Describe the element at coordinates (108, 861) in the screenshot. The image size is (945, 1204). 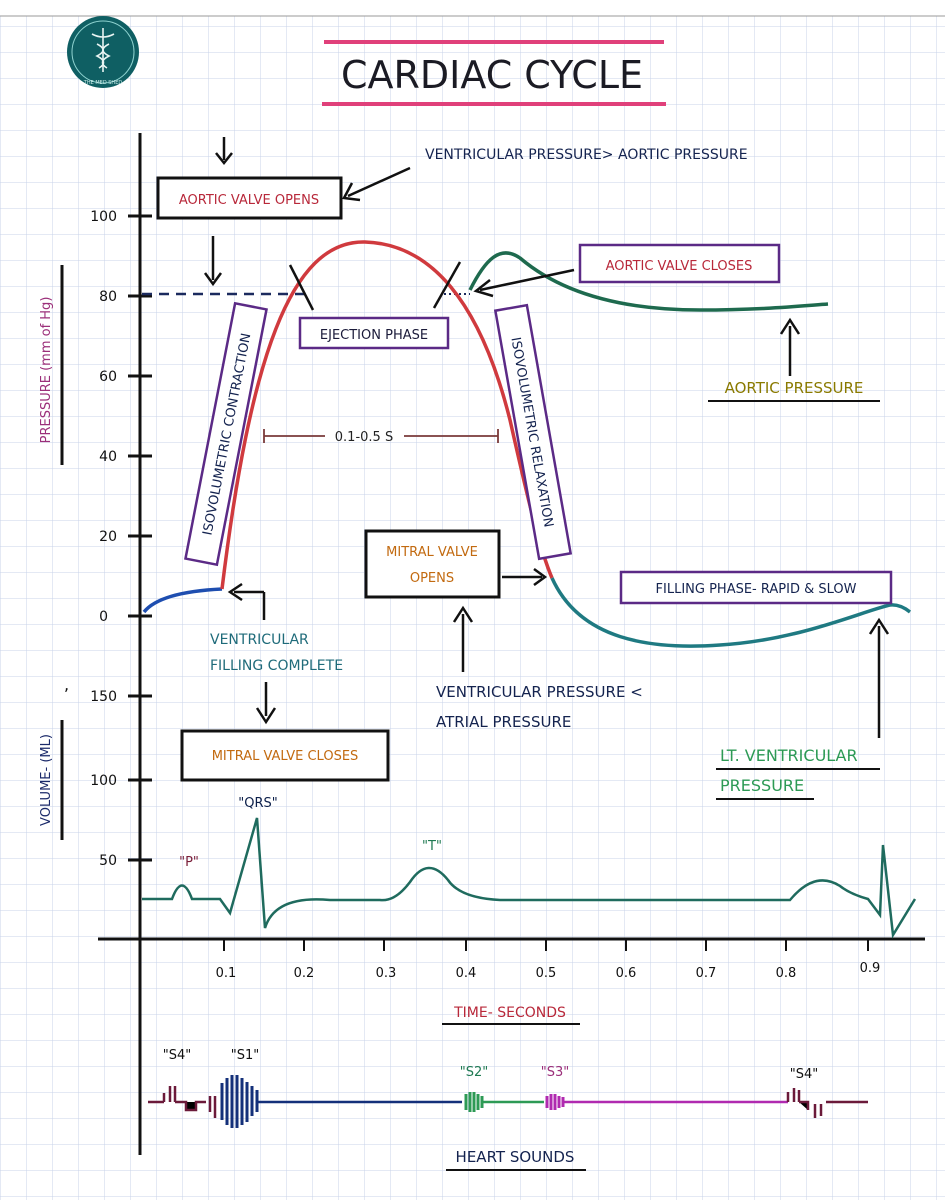
I see `volume-tick-50: 50` at that location.